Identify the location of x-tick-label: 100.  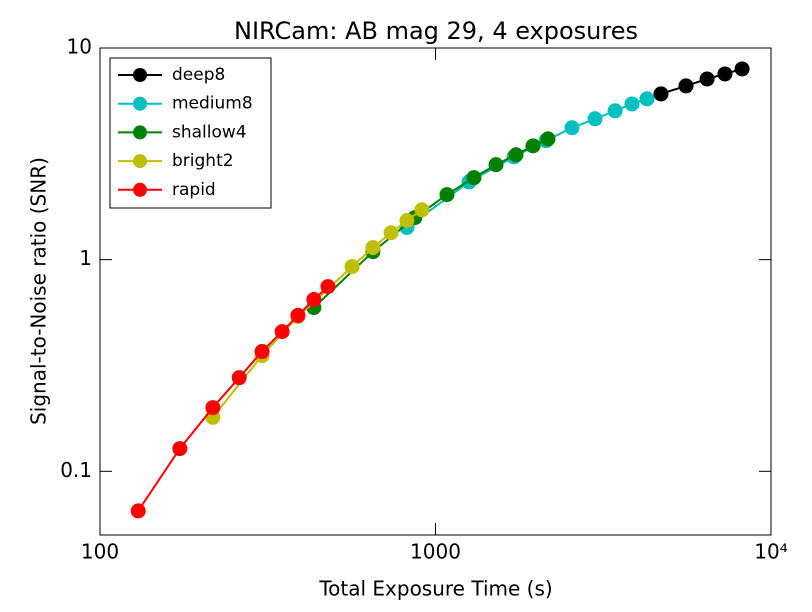
(100, 552).